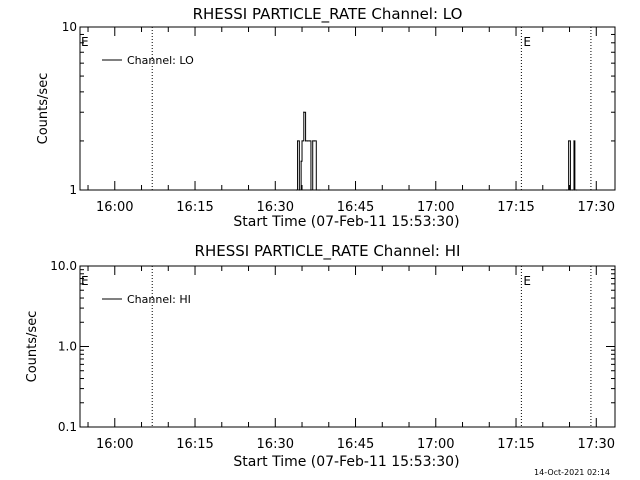 This screenshot has width=640, height=480. Describe the element at coordinates (67, 427) in the screenshot. I see `chart1-y-tick-label: 0.1` at that location.